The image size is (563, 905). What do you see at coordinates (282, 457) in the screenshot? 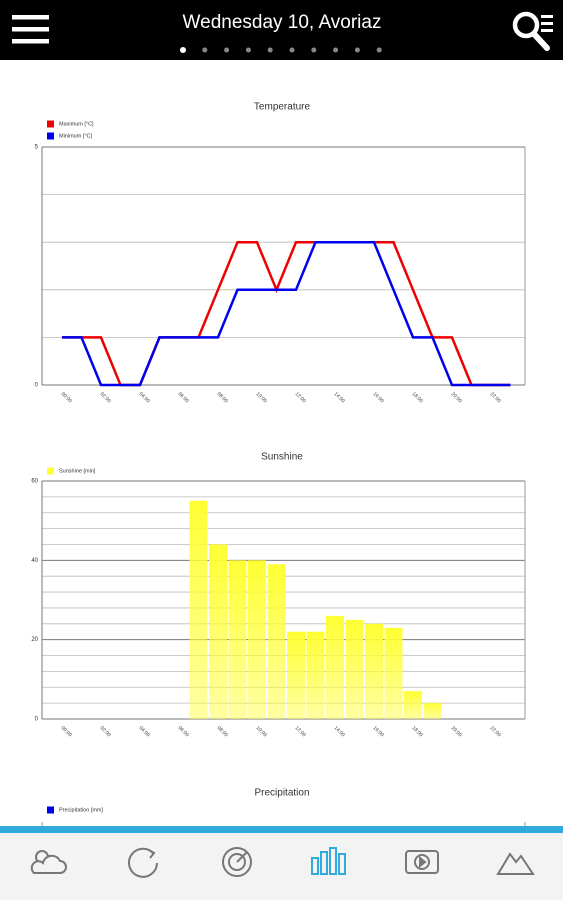
I see `chart-title: Sunshine` at bounding box center [282, 457].